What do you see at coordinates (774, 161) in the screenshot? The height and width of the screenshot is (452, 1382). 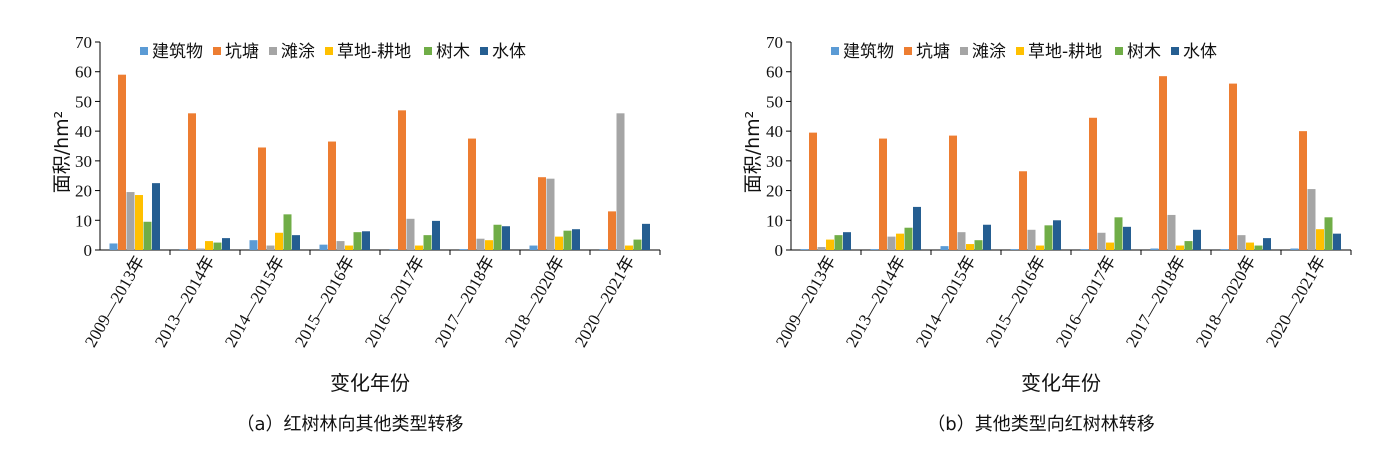 I see `y-tick-label: 30` at bounding box center [774, 161].